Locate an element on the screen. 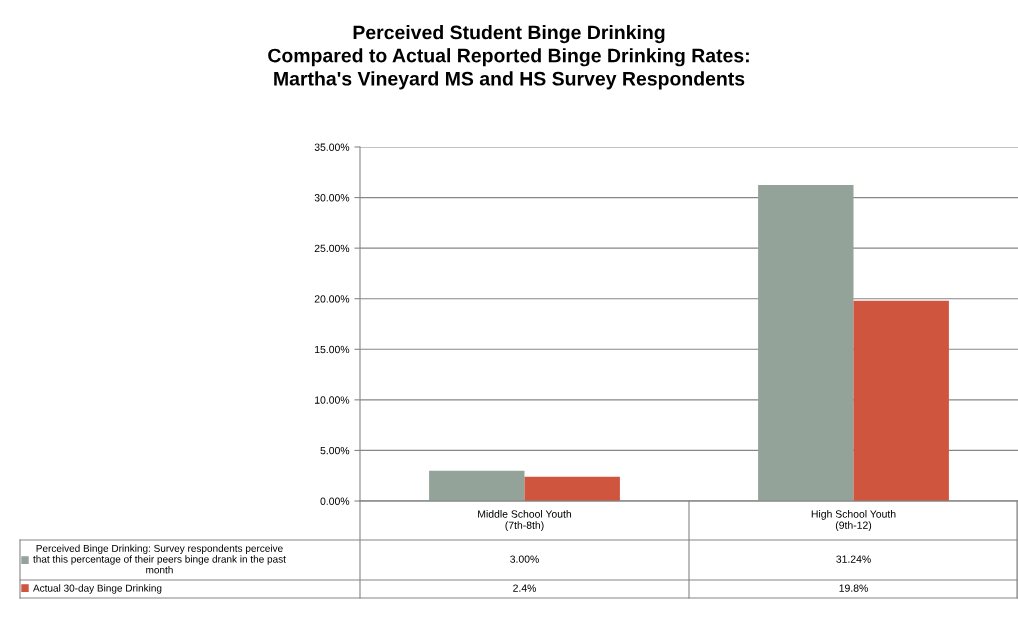 Image resolution: width=1018 pixels, height=637 pixels. y-tick-label: 15.00% is located at coordinates (332, 349).